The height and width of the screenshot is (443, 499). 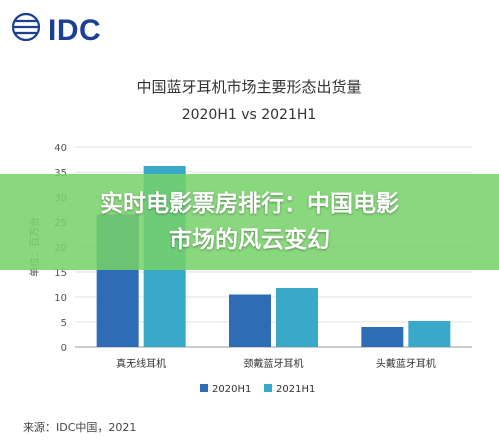 What do you see at coordinates (60, 298) in the screenshot?
I see `y-tick-label: 10` at bounding box center [60, 298].